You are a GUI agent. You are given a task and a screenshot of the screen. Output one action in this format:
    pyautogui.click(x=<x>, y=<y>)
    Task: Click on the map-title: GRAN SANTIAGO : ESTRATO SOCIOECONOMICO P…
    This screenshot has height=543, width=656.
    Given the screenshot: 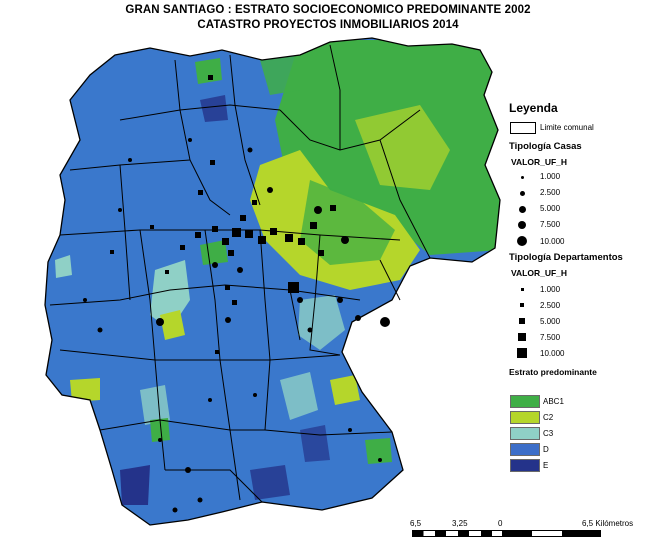 What is the action you would take?
    pyautogui.click(x=328, y=10)
    